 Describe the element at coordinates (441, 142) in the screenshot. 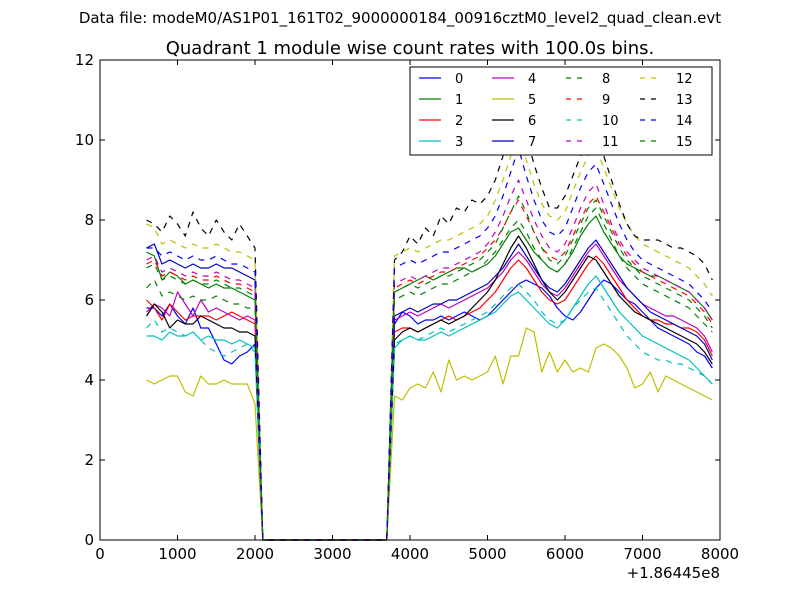

I see `legend-item-3: 3` at that location.